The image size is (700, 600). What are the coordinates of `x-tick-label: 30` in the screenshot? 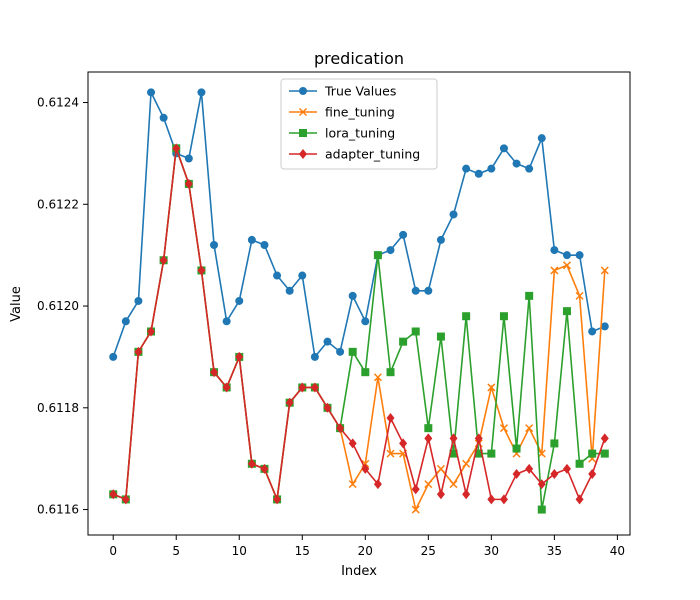 It's located at (491, 551).